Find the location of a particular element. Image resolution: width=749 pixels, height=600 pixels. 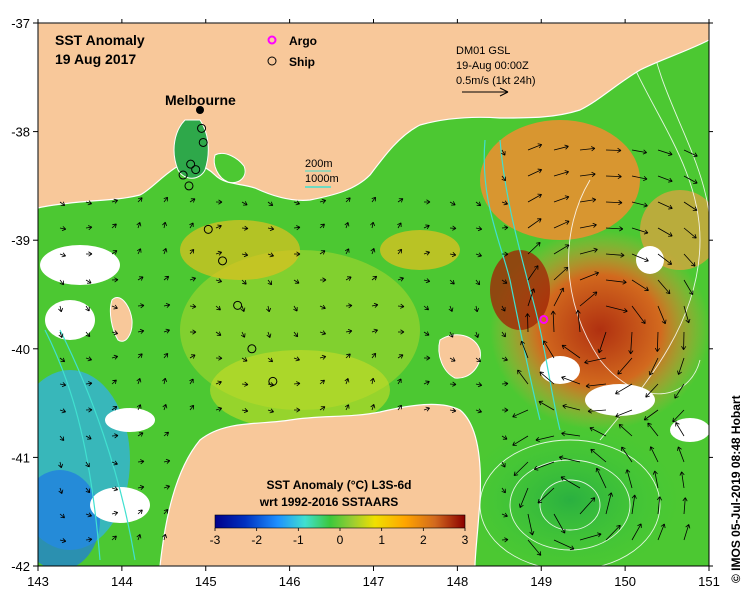

colorbar-tick-label: 0 is located at coordinates (340, 540).